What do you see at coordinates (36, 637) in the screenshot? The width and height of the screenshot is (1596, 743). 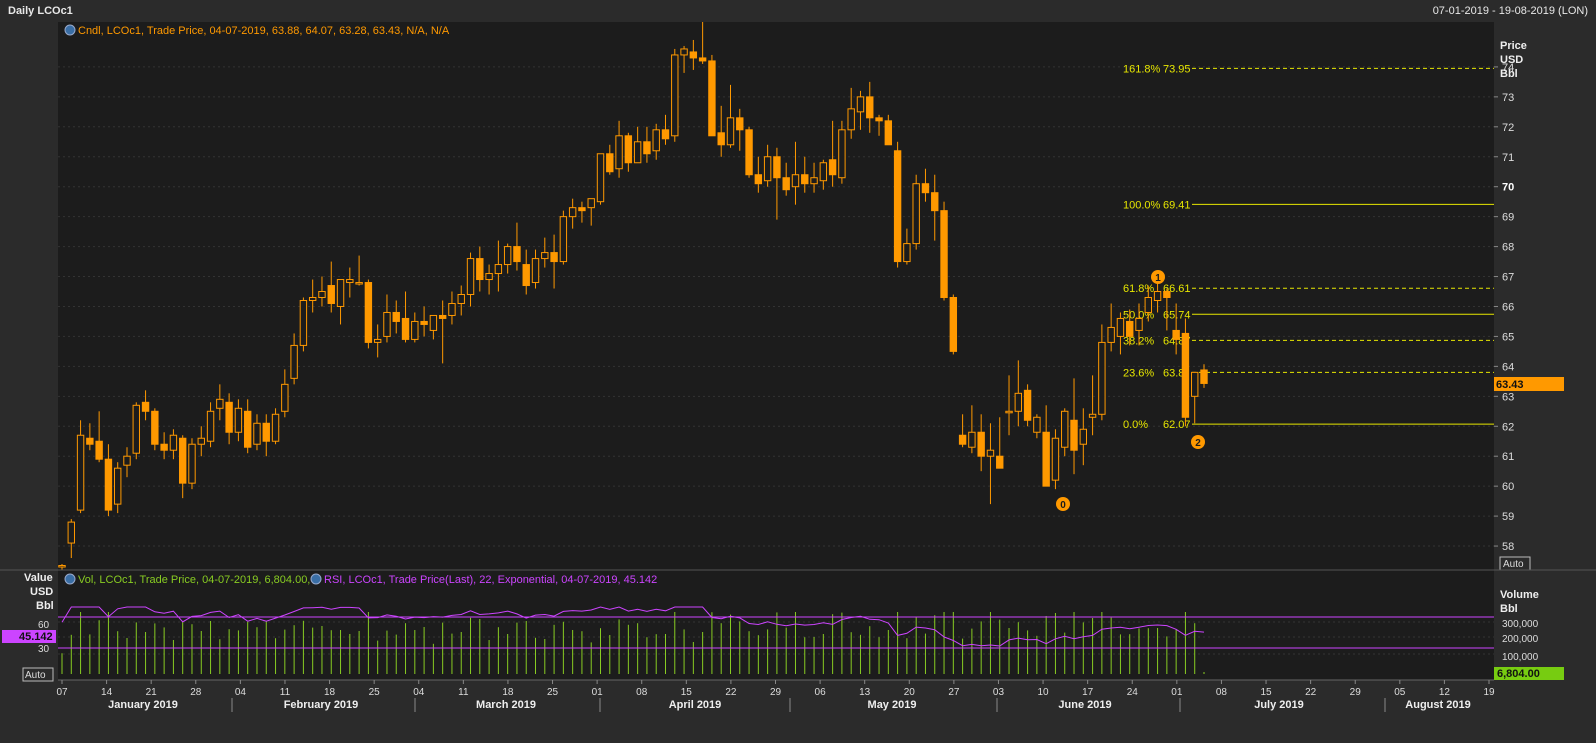 I see `rsi-value: 45.142` at bounding box center [36, 637].